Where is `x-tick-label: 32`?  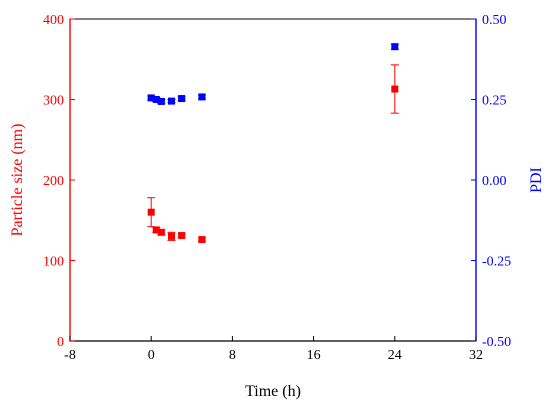
x-tick-label: 32 is located at coordinates (476, 355).